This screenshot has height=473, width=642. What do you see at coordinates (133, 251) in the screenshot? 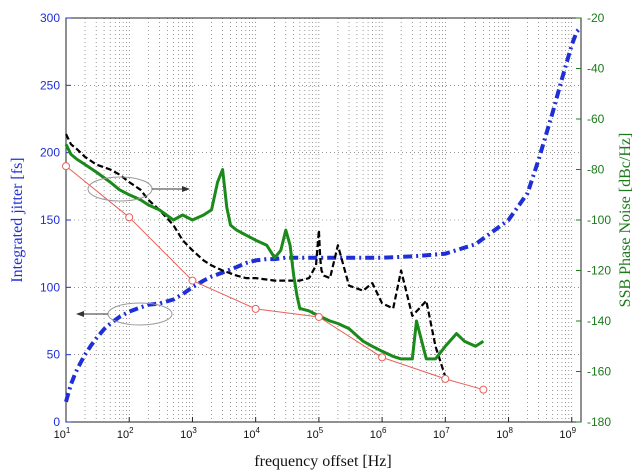
I see `annotations` at bounding box center [133, 251].